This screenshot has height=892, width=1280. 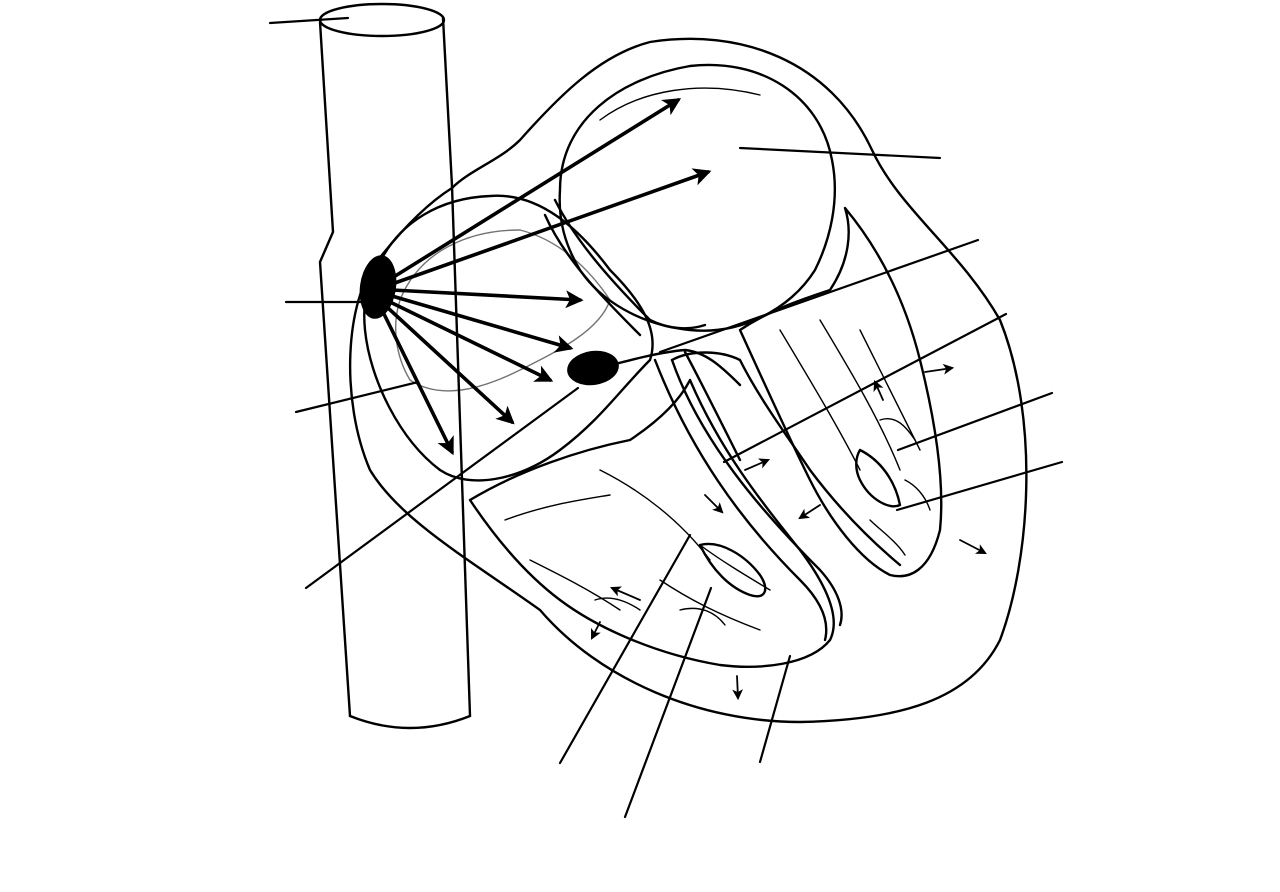 What do you see at coordinates (593, 368) in the screenshot?
I see `av-node` at bounding box center [593, 368].